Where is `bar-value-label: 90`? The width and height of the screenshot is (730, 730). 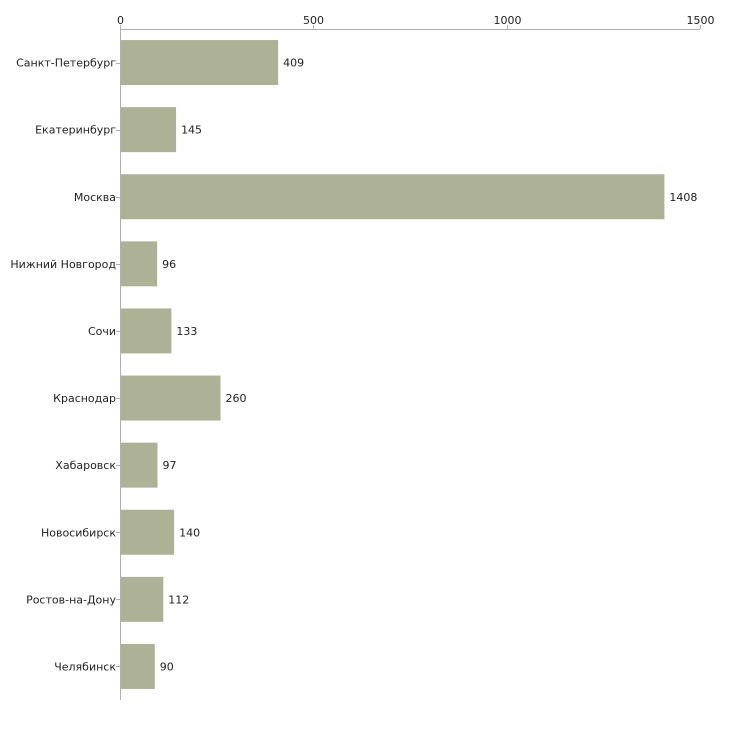
bar-value-label: 90 is located at coordinates (167, 666).